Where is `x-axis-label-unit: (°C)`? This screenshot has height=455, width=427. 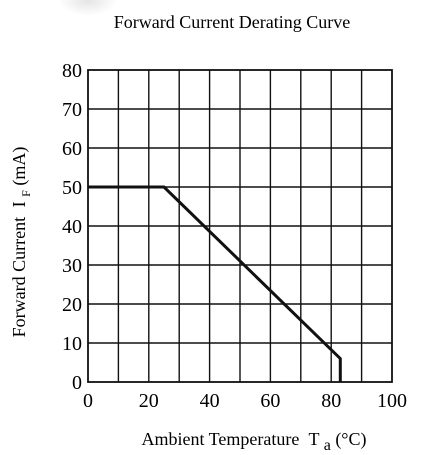 x-axis-label-unit: (°C) is located at coordinates (350, 439).